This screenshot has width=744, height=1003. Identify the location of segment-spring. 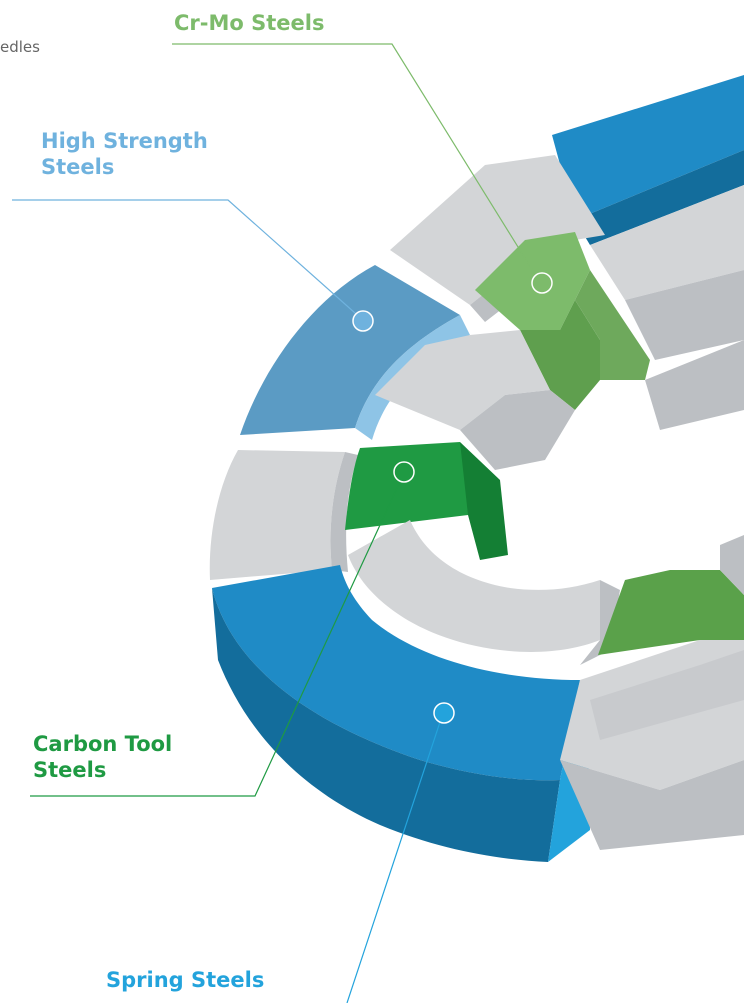
(396, 673).